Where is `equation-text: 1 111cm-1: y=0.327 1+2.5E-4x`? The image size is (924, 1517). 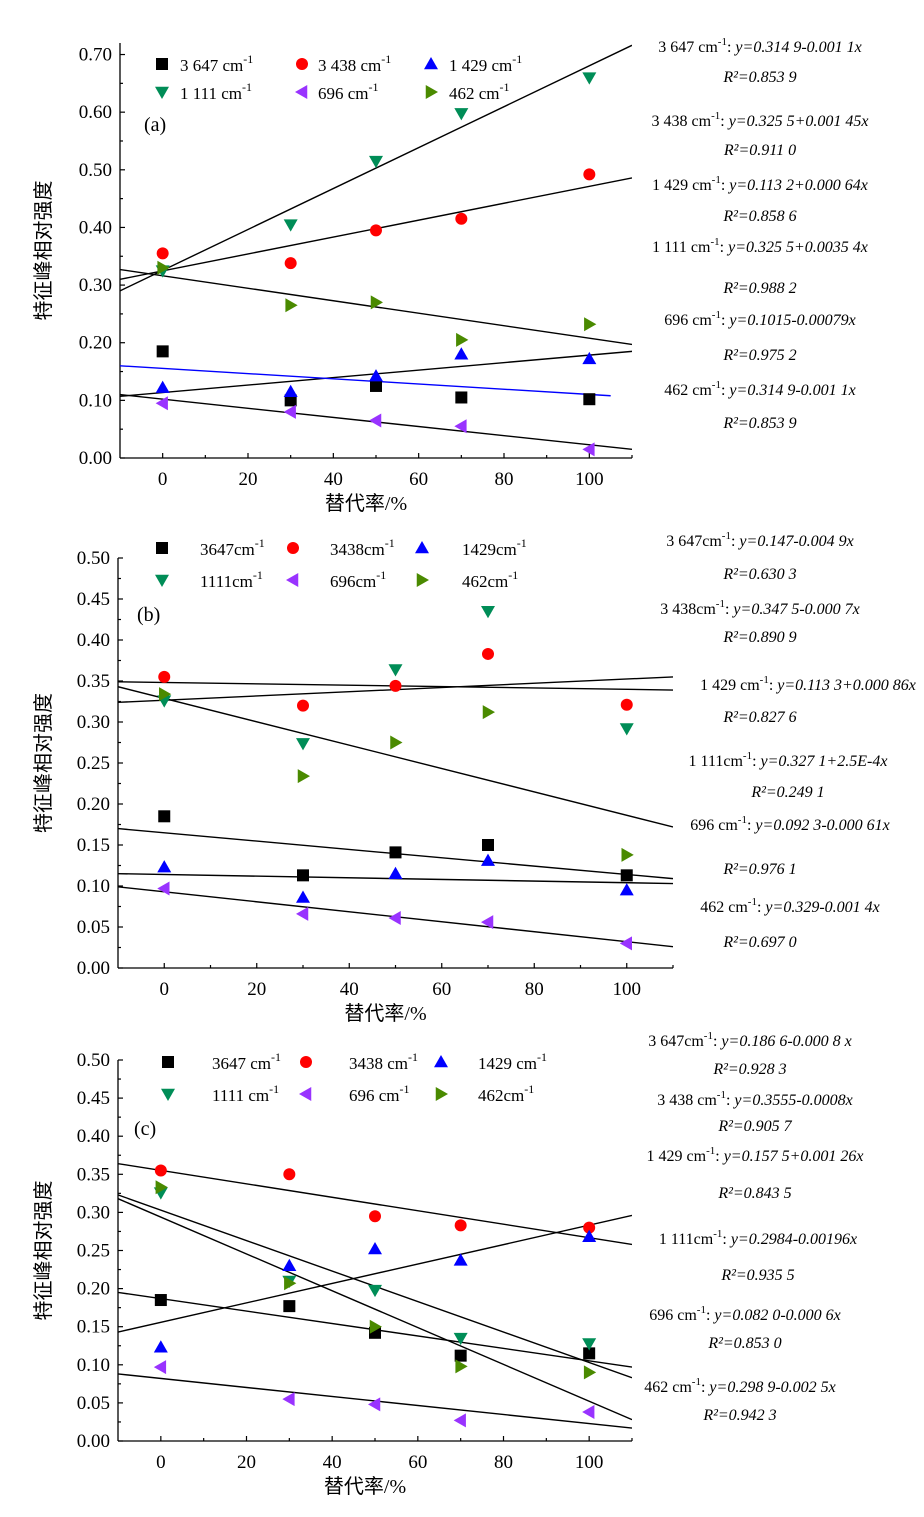
equation-text: 1 111cm-1: y=0.327 1+2.5E-4x is located at coordinates (788, 760).